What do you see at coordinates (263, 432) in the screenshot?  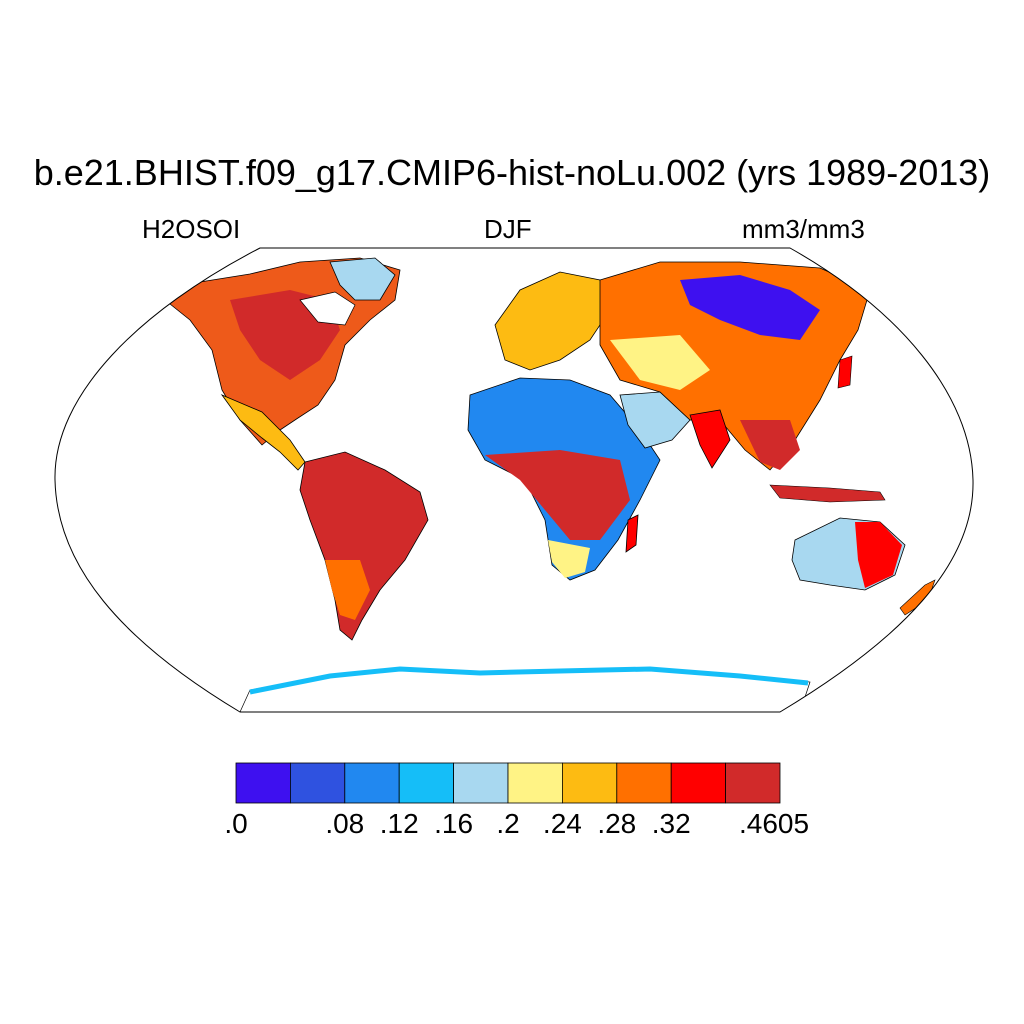 I see `mexico-central-america` at bounding box center [263, 432].